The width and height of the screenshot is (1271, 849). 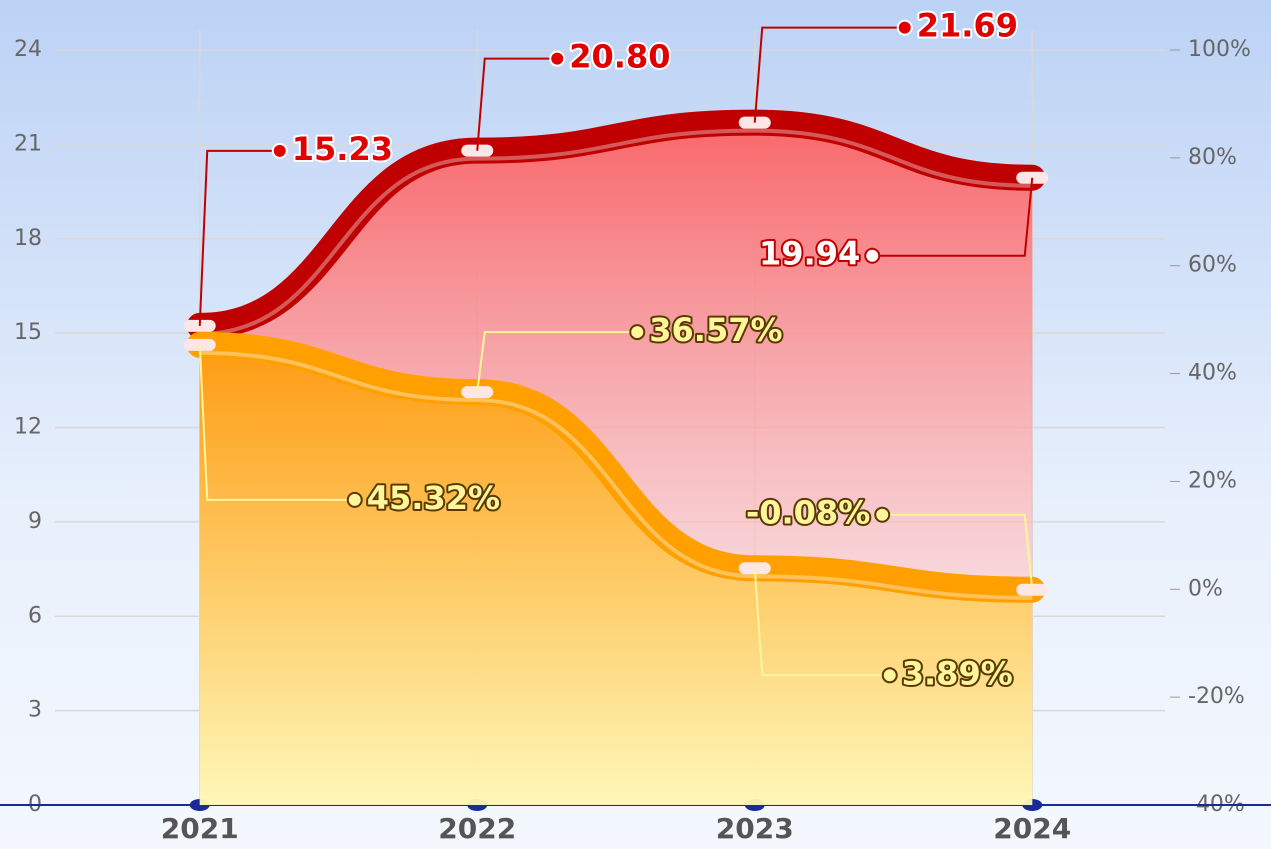 What do you see at coordinates (342, 149) in the screenshot?
I see `data-label: 15.23` at bounding box center [342, 149].